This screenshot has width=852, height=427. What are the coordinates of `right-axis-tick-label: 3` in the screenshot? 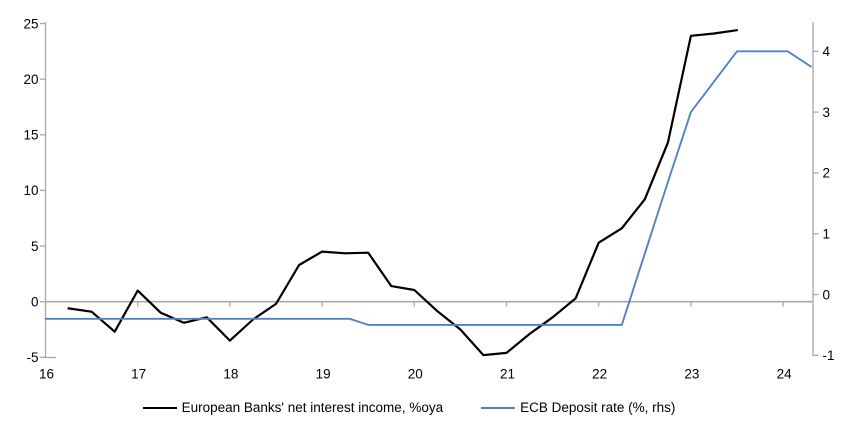 It's located at (827, 112).